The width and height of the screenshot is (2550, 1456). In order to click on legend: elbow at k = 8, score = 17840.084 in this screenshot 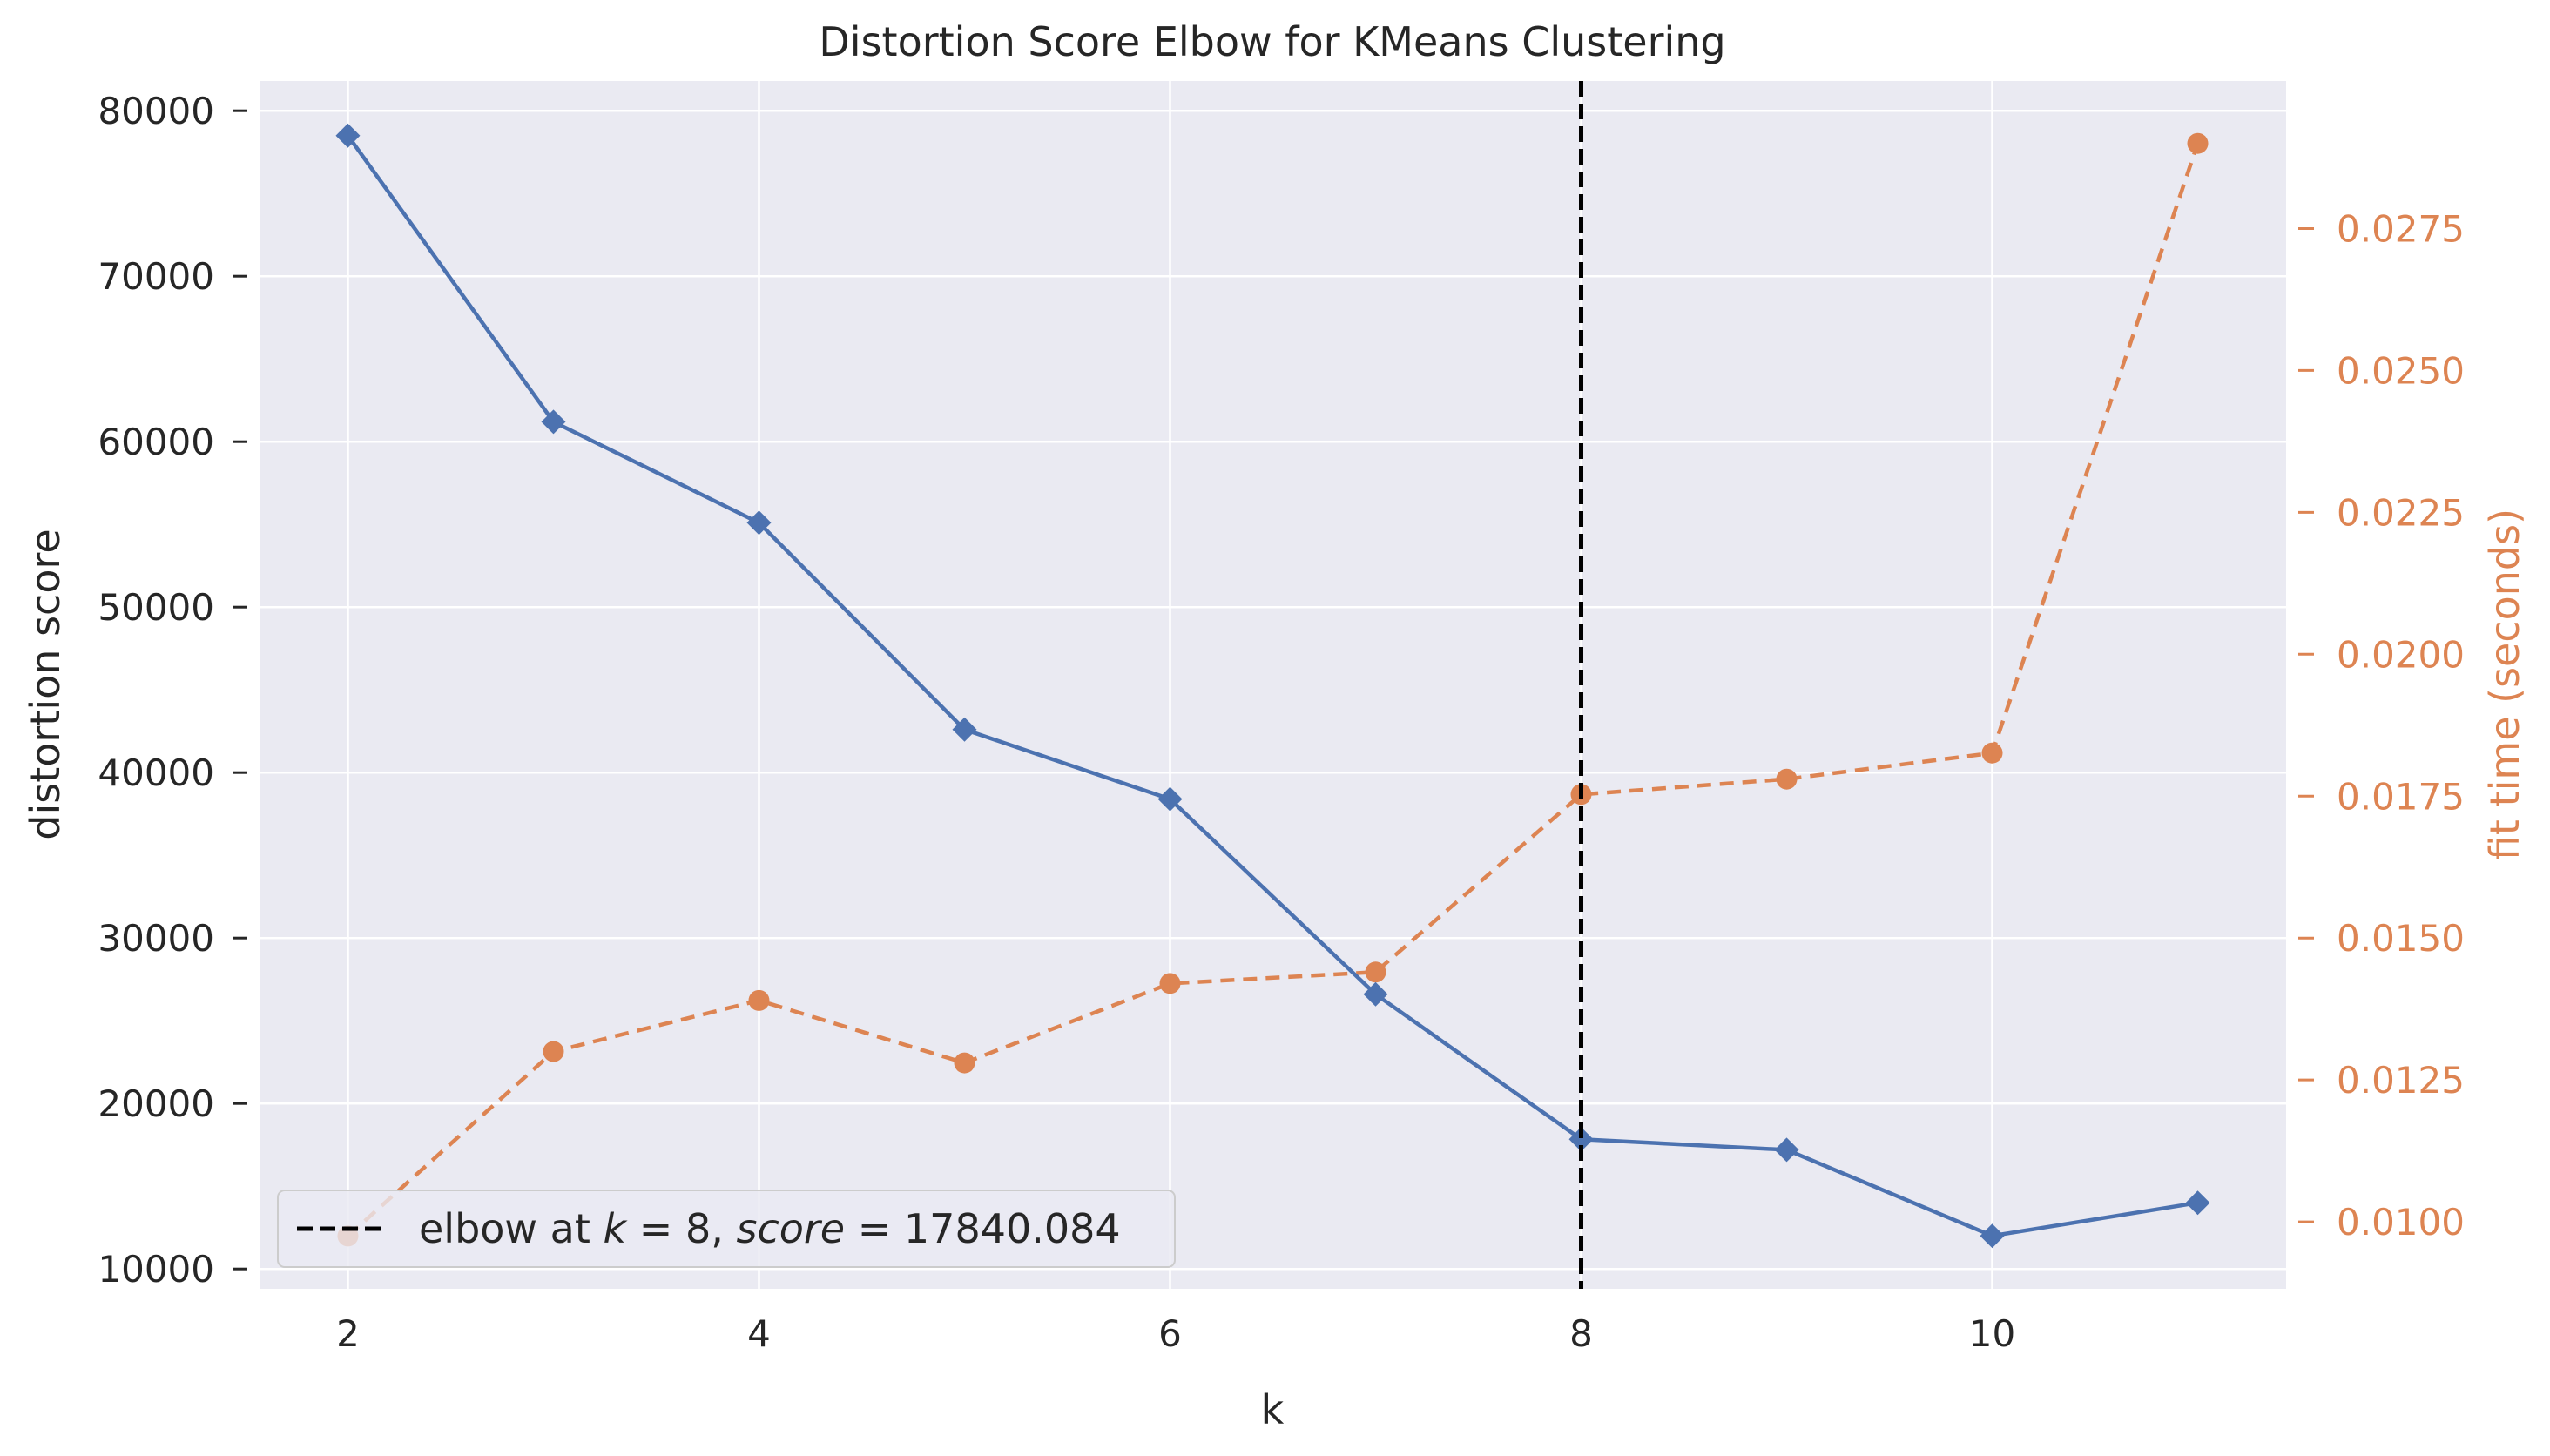, I will do `click(726, 1229)`.